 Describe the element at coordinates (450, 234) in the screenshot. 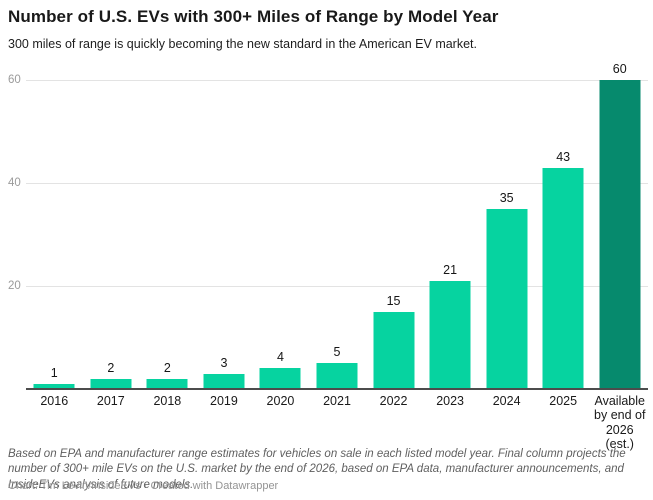

I see `bar-column: 21` at that location.